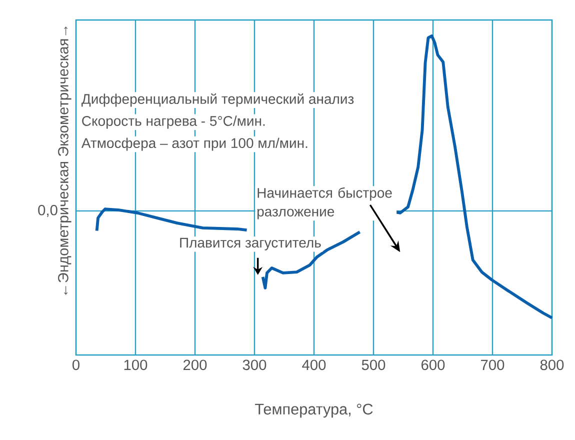  What do you see at coordinates (492, 365) in the screenshot?
I see `x-tick-label: 700` at bounding box center [492, 365].